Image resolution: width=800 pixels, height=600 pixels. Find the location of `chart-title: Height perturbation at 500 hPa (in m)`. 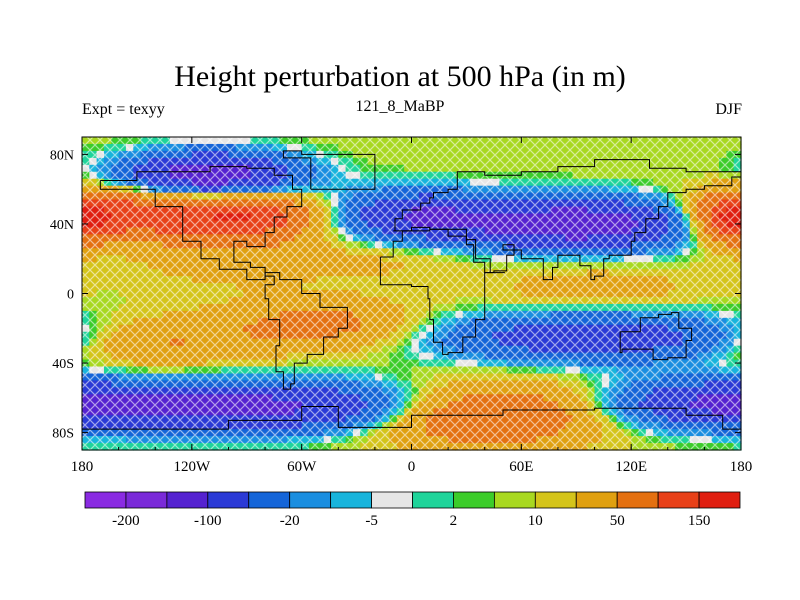

chart-title: Height perturbation at 500 hPa (in m) is located at coordinates (400, 76).